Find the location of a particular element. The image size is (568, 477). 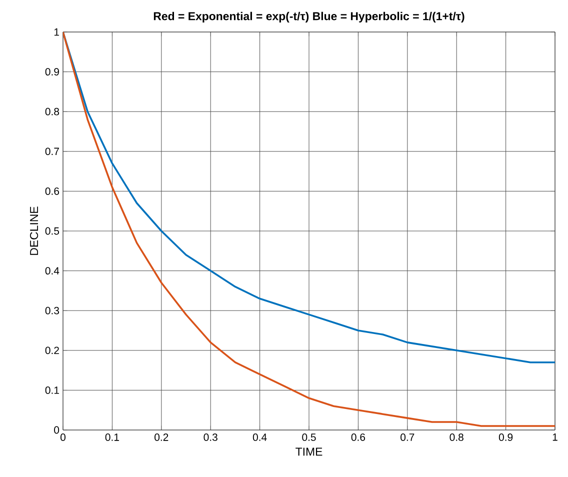

y-tick-label: 0.1 is located at coordinates (52, 390).